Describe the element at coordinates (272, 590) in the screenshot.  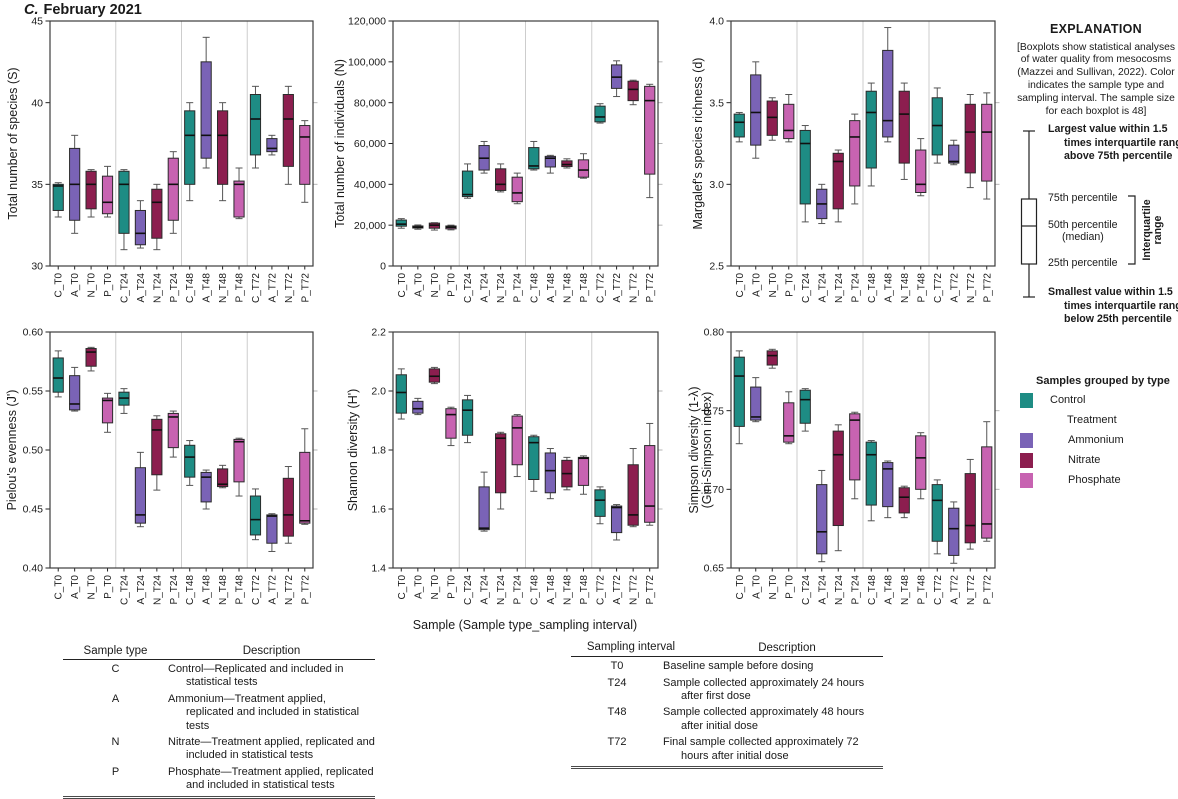
I see `x-tick-label: A_T72` at that location.